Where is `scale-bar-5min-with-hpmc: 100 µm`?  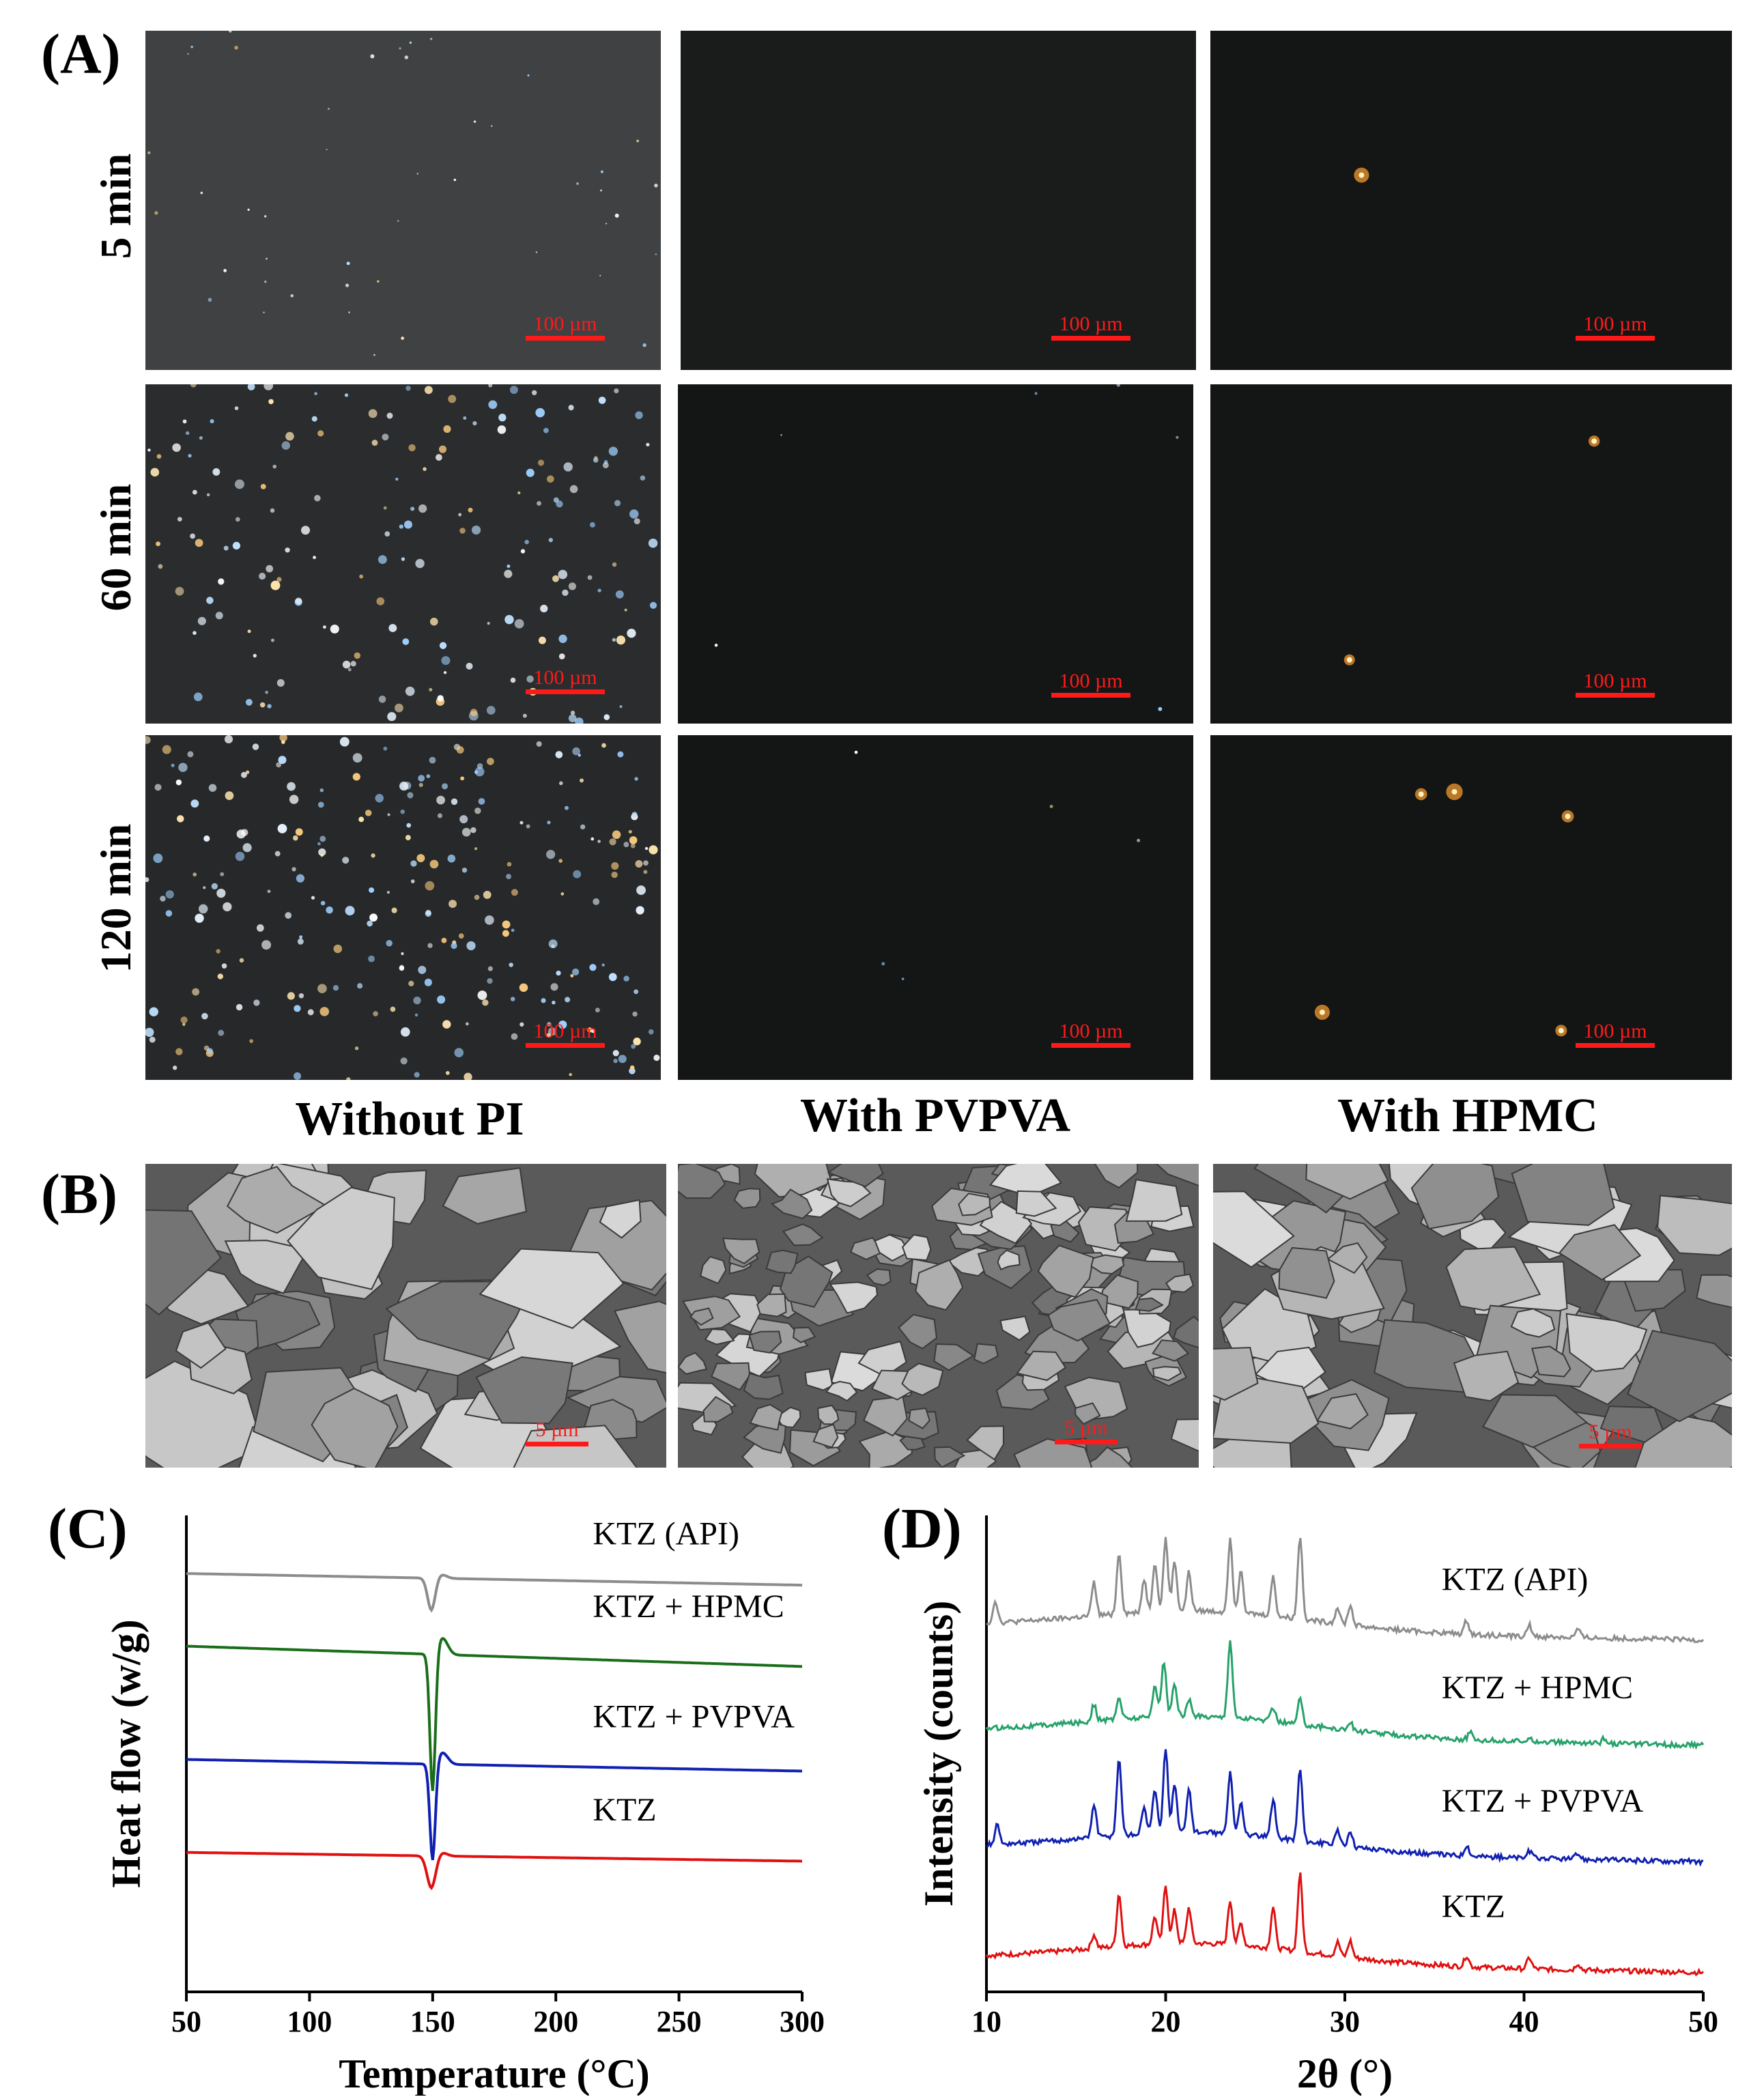 scale-bar-5min-with-hpmc: 100 µm is located at coordinates (1615, 327).